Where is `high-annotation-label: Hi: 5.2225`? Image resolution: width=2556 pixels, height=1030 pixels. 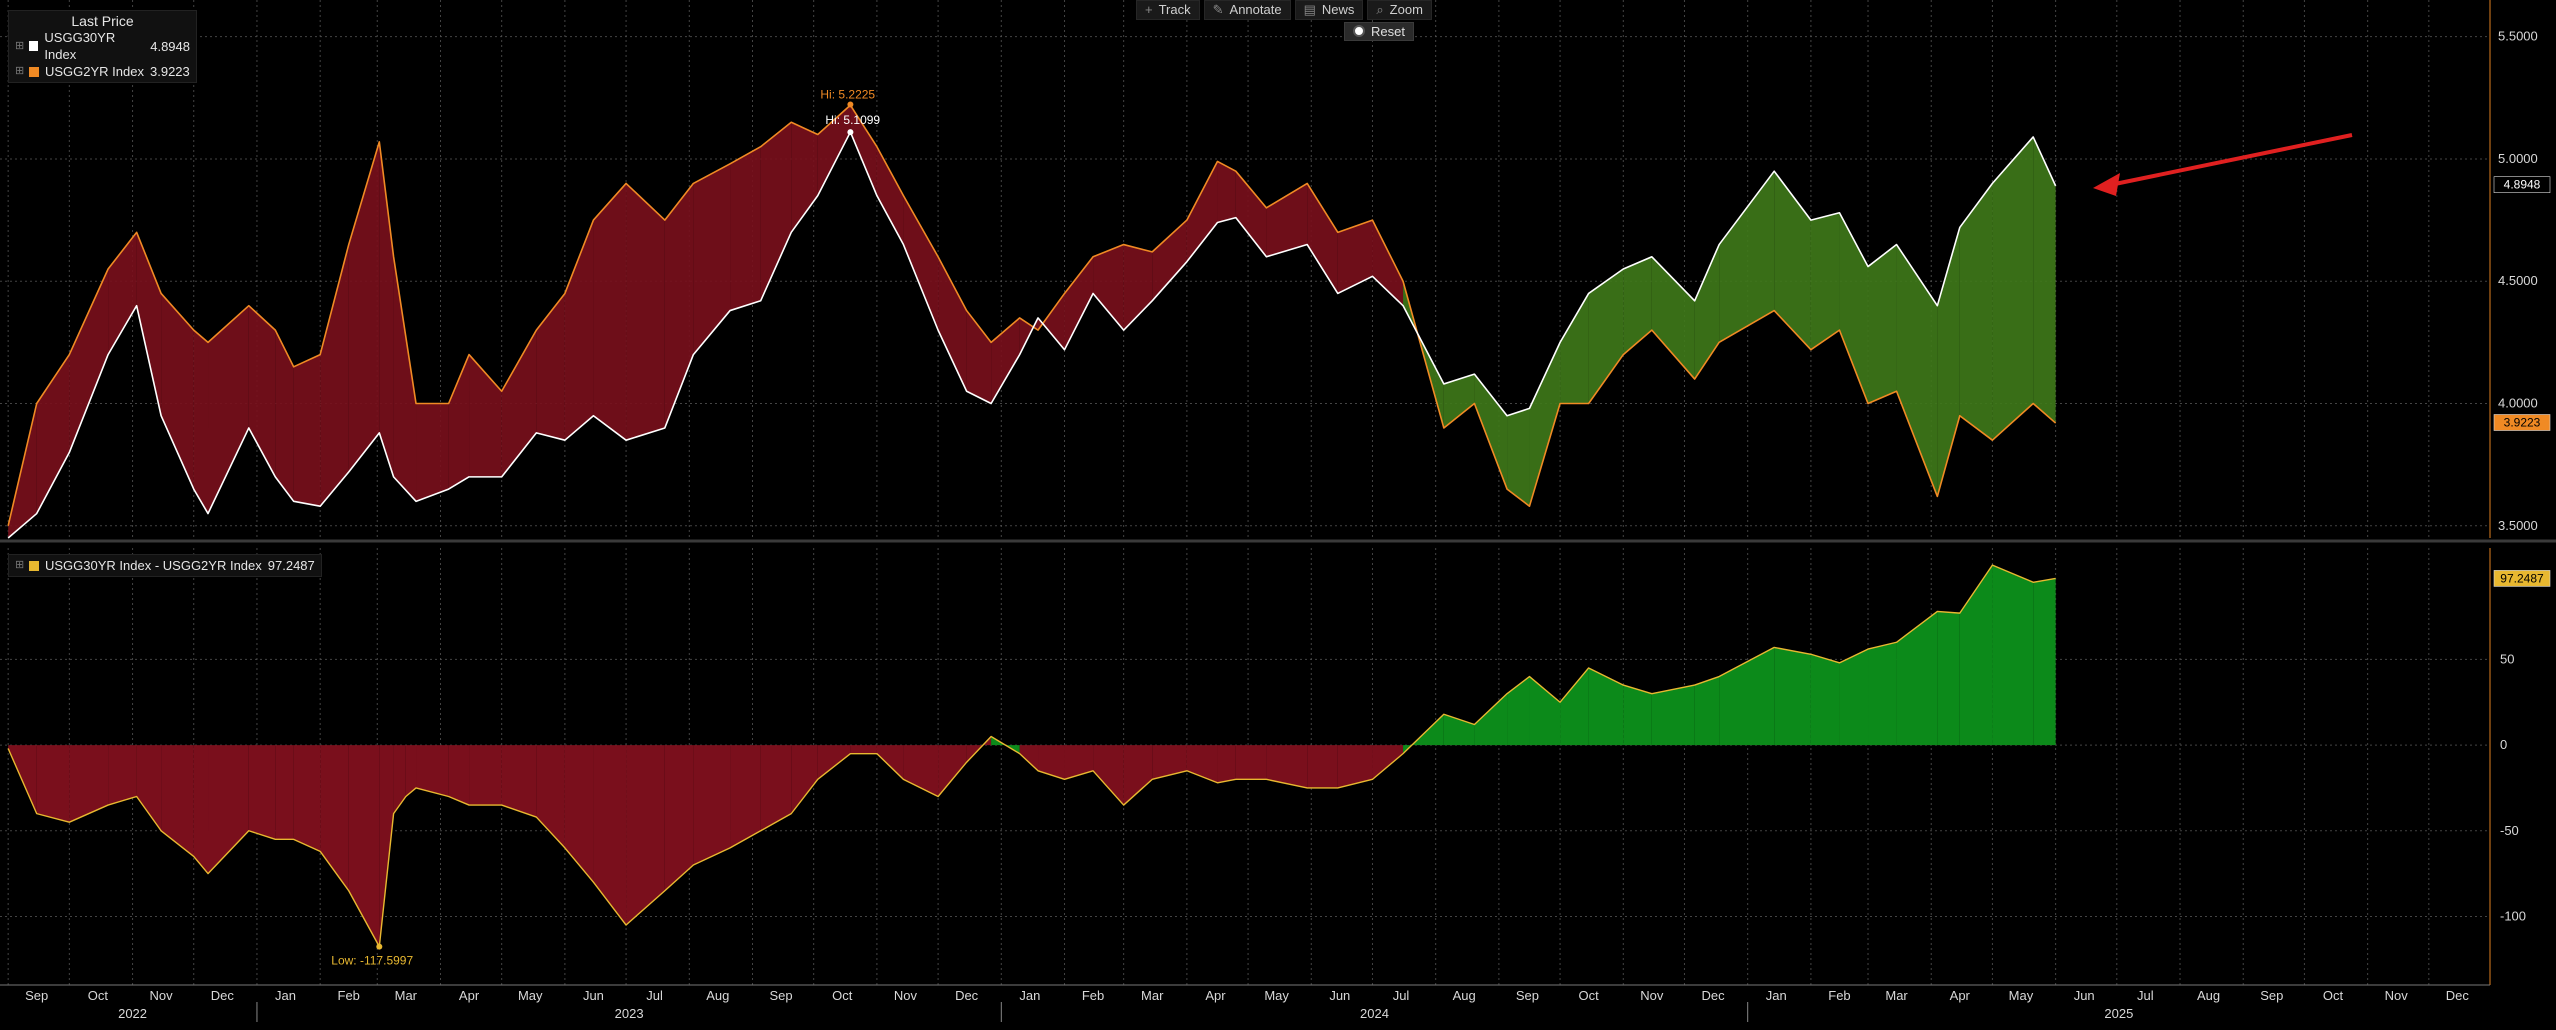
high-annotation-label: Hi: 5.2225 is located at coordinates (847, 95).